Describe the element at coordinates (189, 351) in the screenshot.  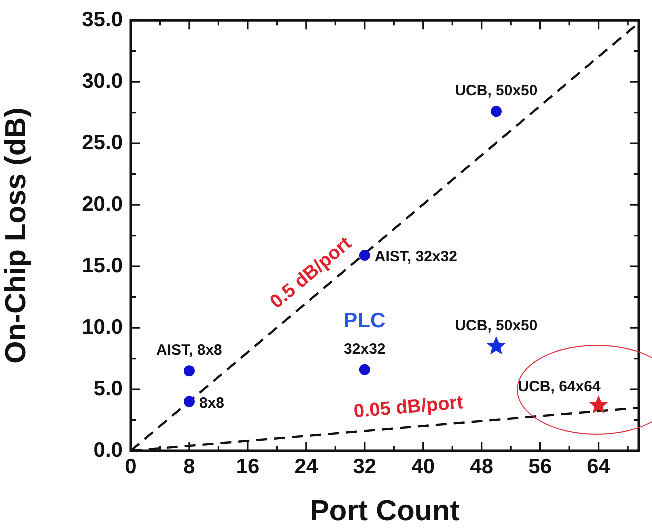
I see `annotation: AIST, 8x8` at that location.